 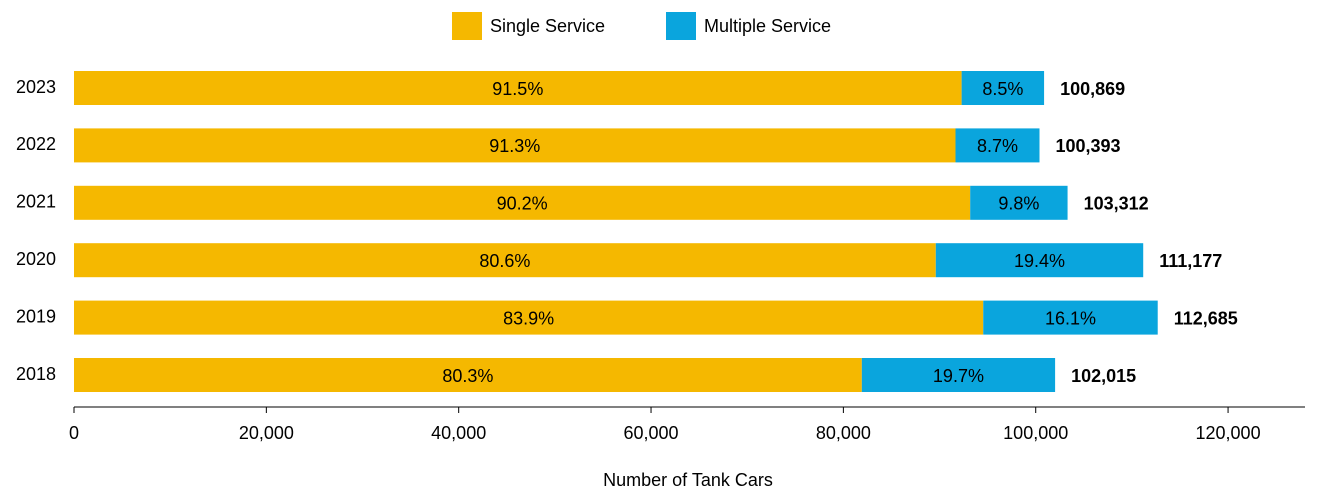 What do you see at coordinates (651, 433) in the screenshot?
I see `x-tick-label: 60,000` at bounding box center [651, 433].